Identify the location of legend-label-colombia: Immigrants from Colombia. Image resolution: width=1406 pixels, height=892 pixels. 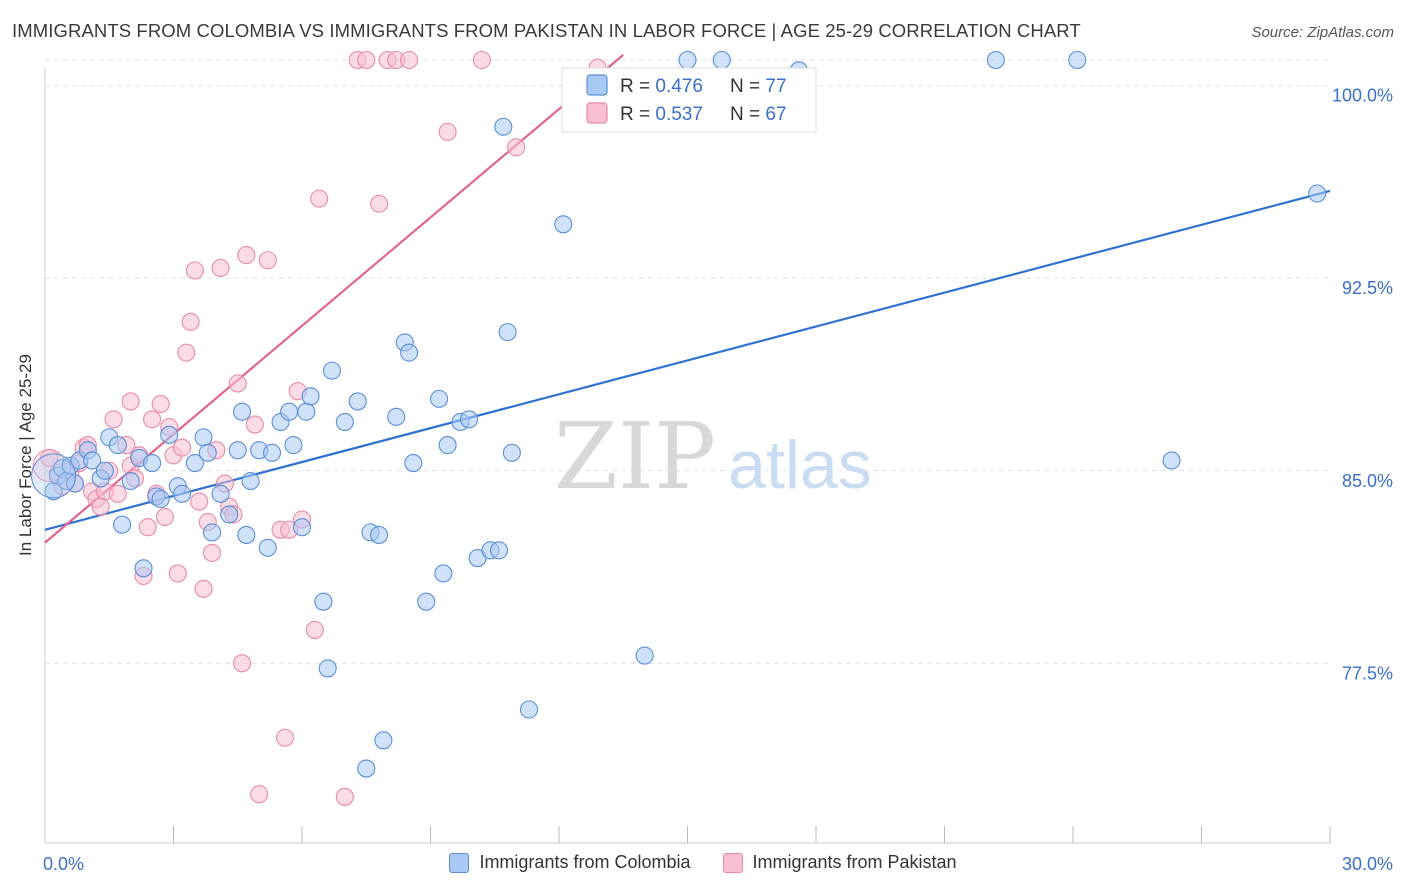
(585, 862).